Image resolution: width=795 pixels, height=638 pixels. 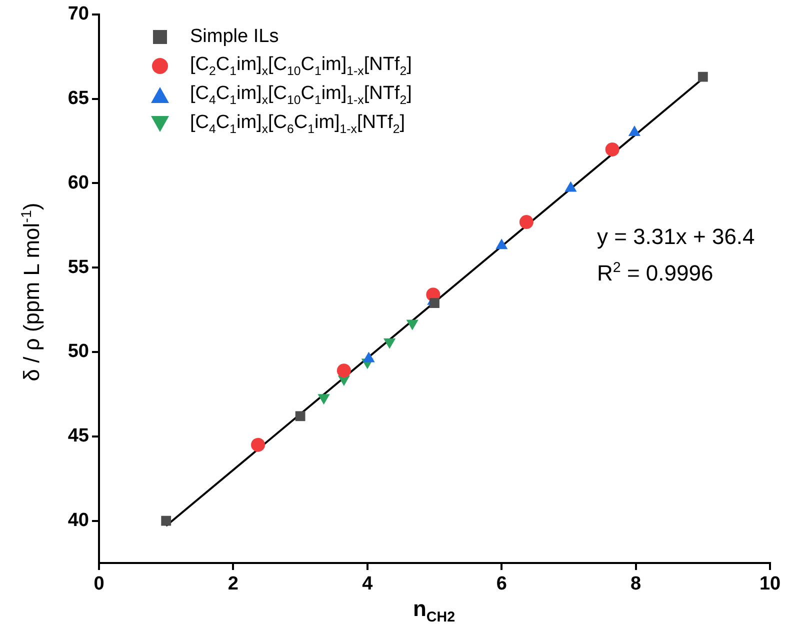 I want to click on annotation: y = 3.31x + 36.4, so click(x=676, y=237).